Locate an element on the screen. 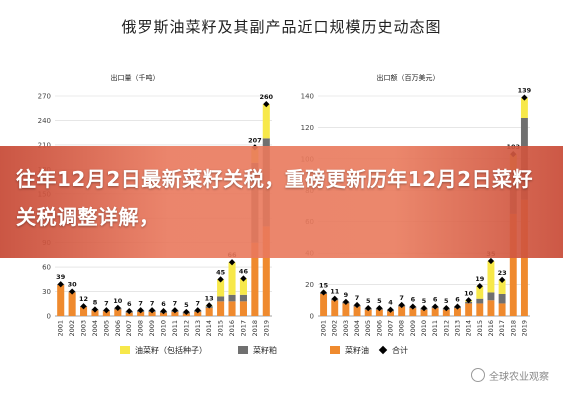  total-label-left: 30 is located at coordinates (73, 285).